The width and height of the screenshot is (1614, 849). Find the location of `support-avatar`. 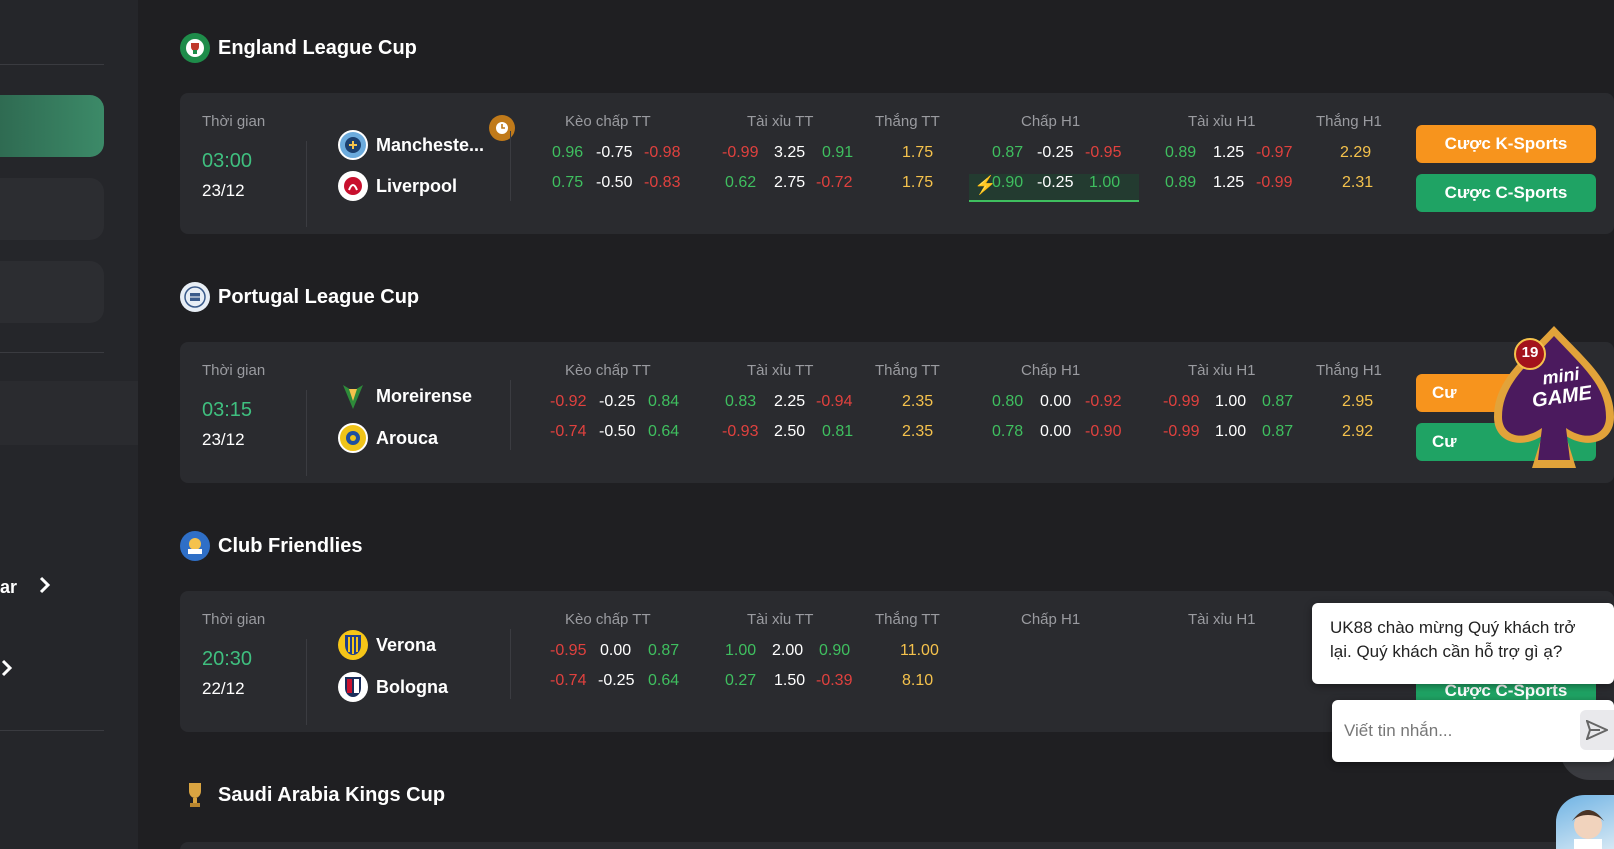

support-avatar is located at coordinates (1585, 822).